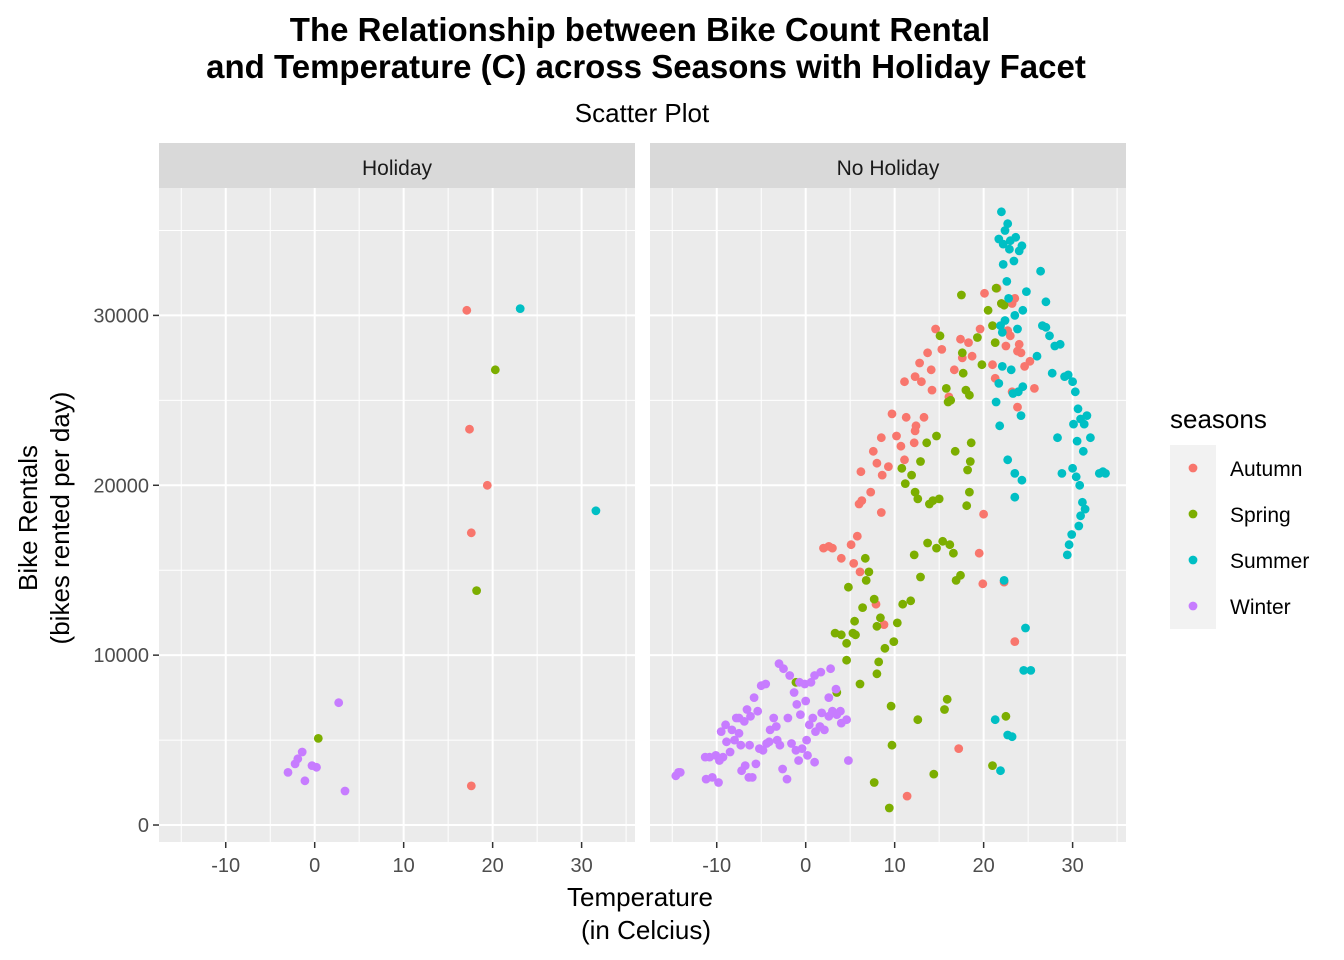  What do you see at coordinates (442, 550) in the screenshot?
I see `points-holiday` at bounding box center [442, 550].